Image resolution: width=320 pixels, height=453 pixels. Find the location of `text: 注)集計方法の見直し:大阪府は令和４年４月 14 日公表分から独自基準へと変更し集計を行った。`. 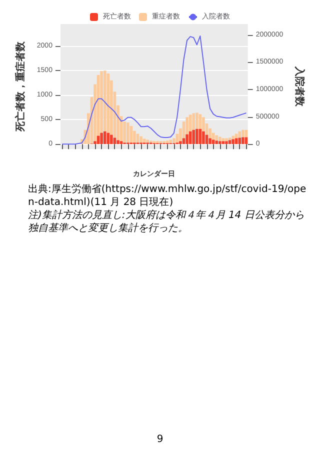

text: 注)集計方法の見直し:大阪府は令和４年４月 14 日公表分から独自基準へと変更し集計を行った。 is located at coordinates (167, 222).